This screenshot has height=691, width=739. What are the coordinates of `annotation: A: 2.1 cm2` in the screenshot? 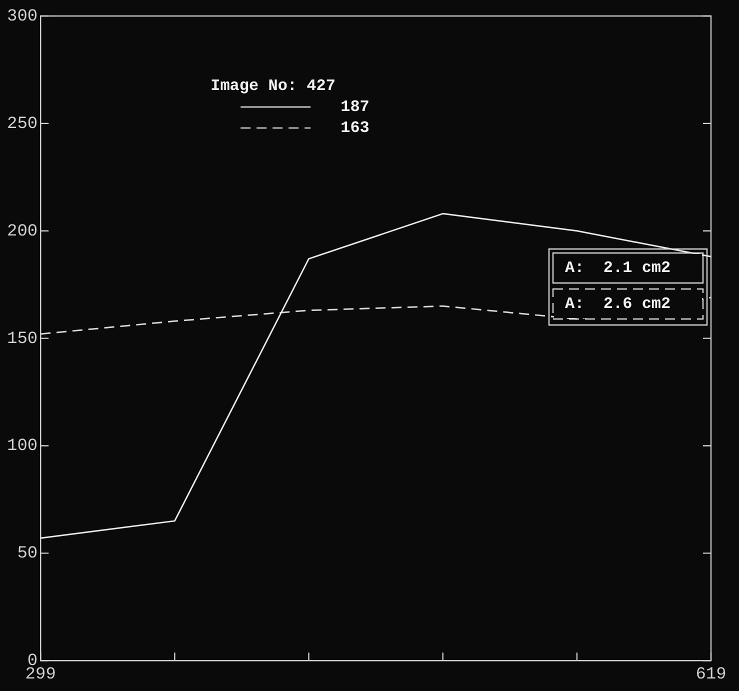 It's located at (618, 268).